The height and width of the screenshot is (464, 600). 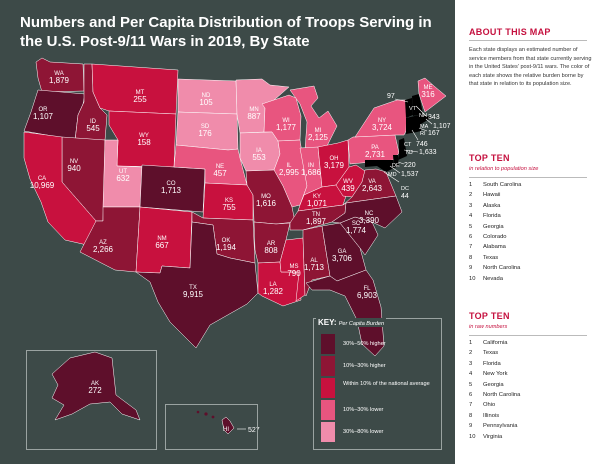 What do you see at coordinates (493, 278) in the screenshot?
I see `state-name: Nevada` at bounding box center [493, 278].